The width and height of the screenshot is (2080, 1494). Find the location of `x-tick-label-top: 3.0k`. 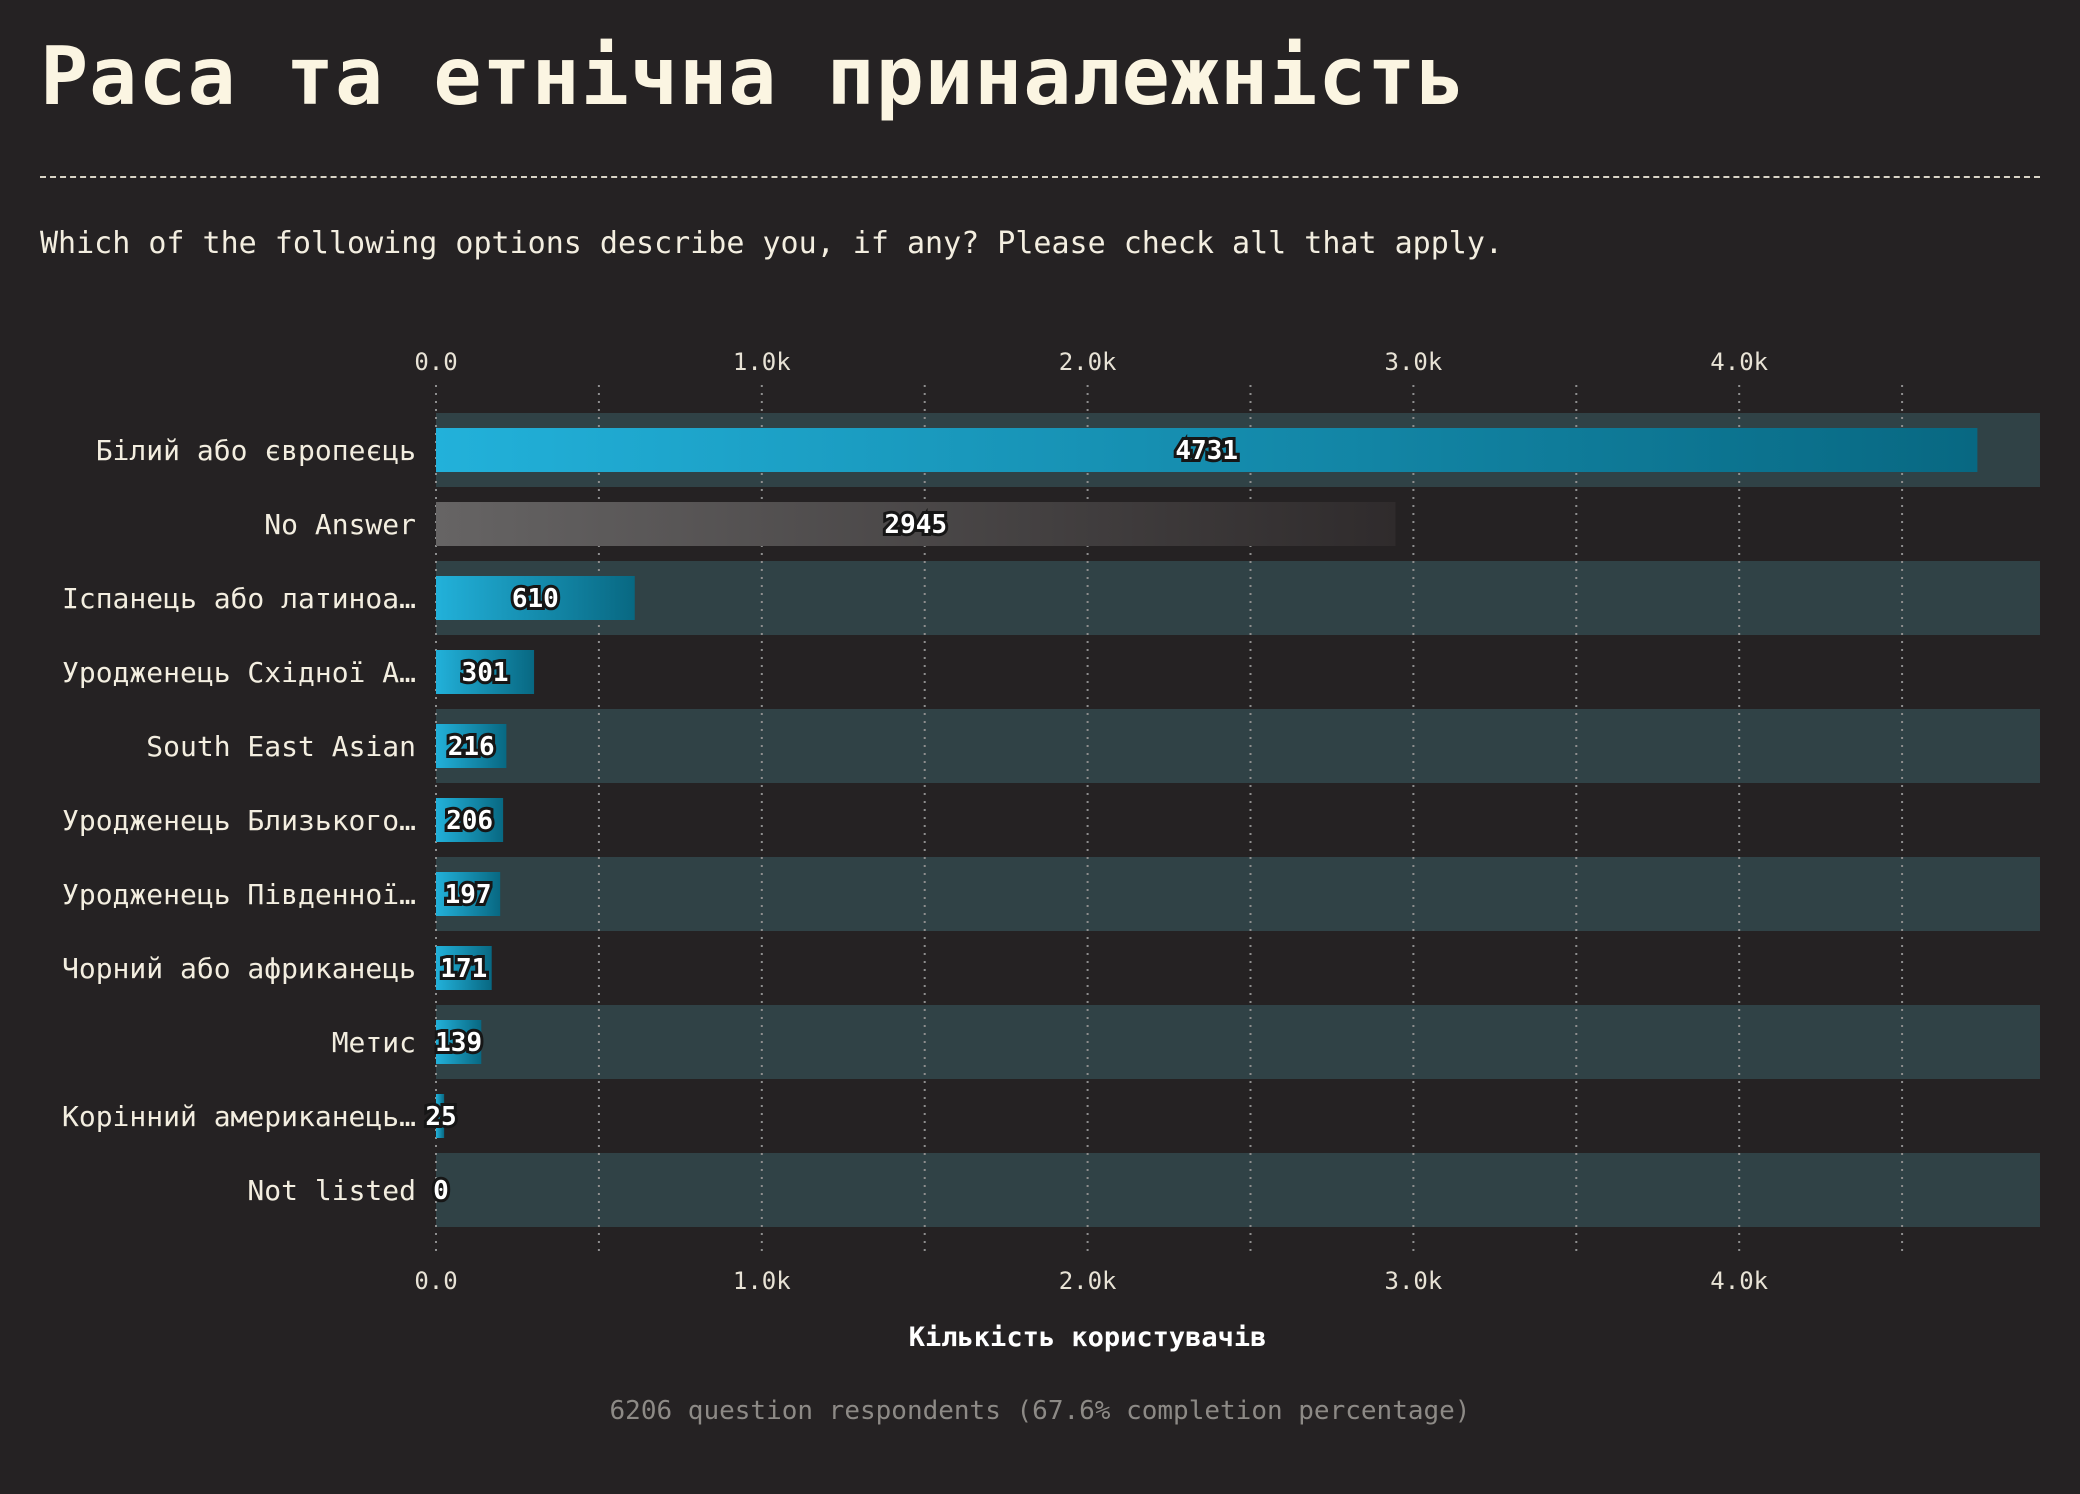

x-tick-label-top: 3.0k is located at coordinates (1414, 362).